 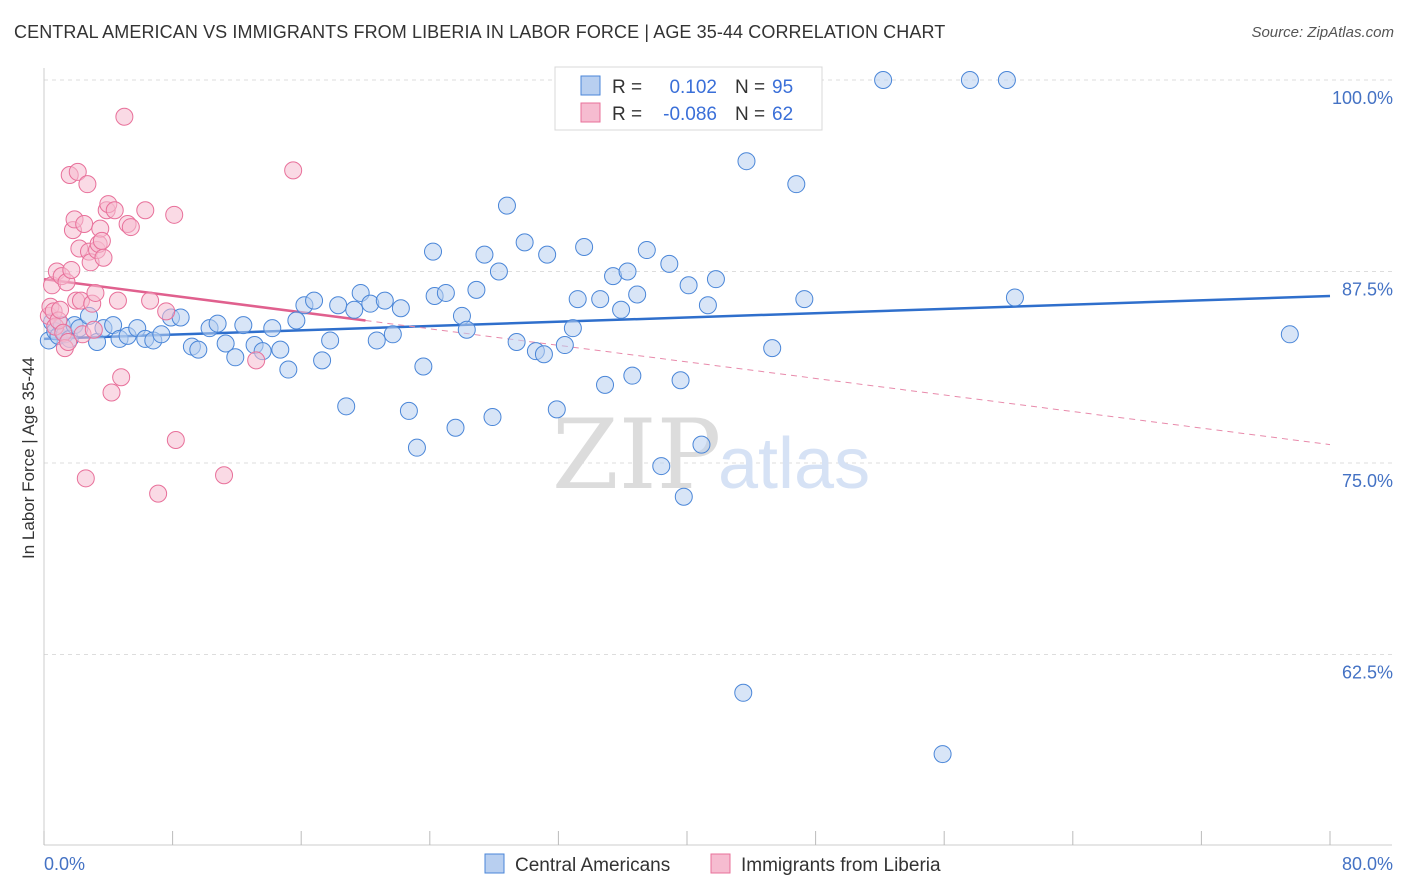 What do you see at coordinates (1367, 673) in the screenshot?
I see `y-tick-label: 62.5%` at bounding box center [1367, 673].